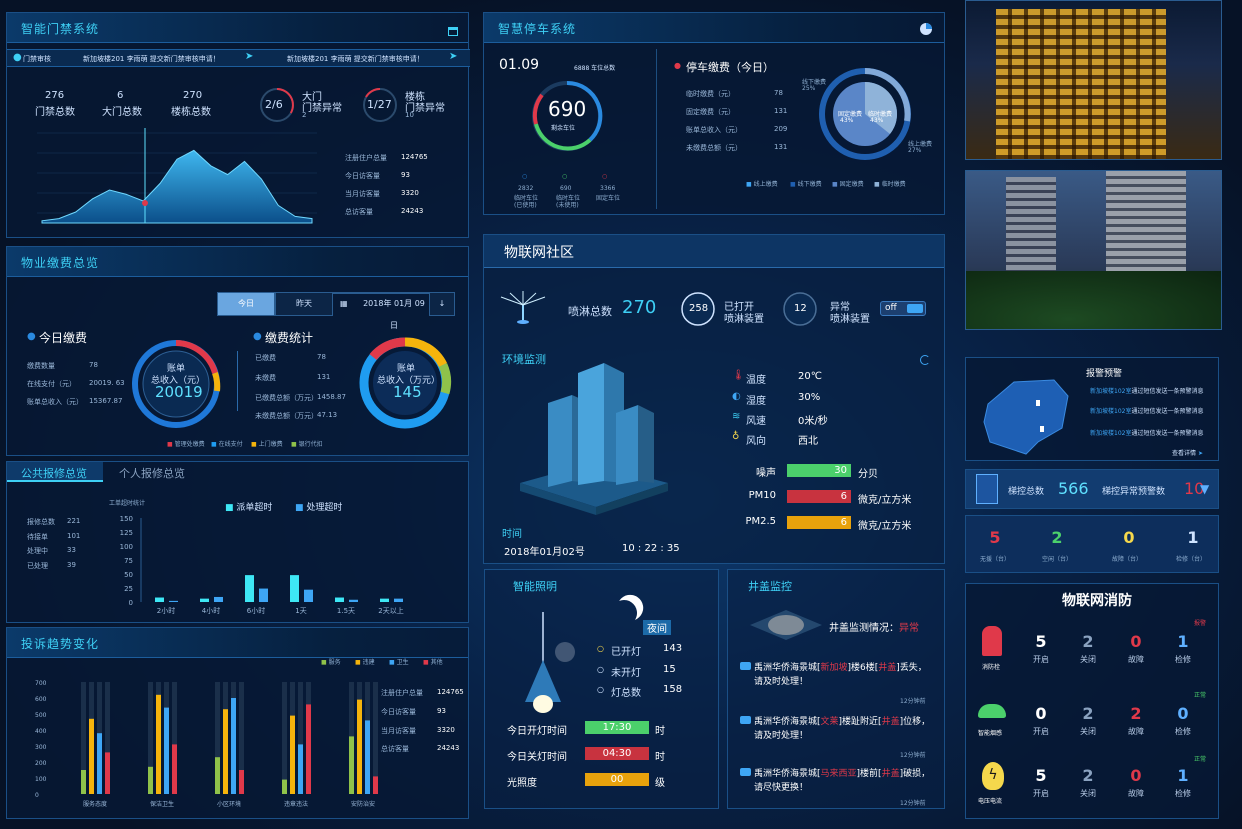 This screenshot has height=829, width=1242. I want to click on building-illustration, so click(594, 439).